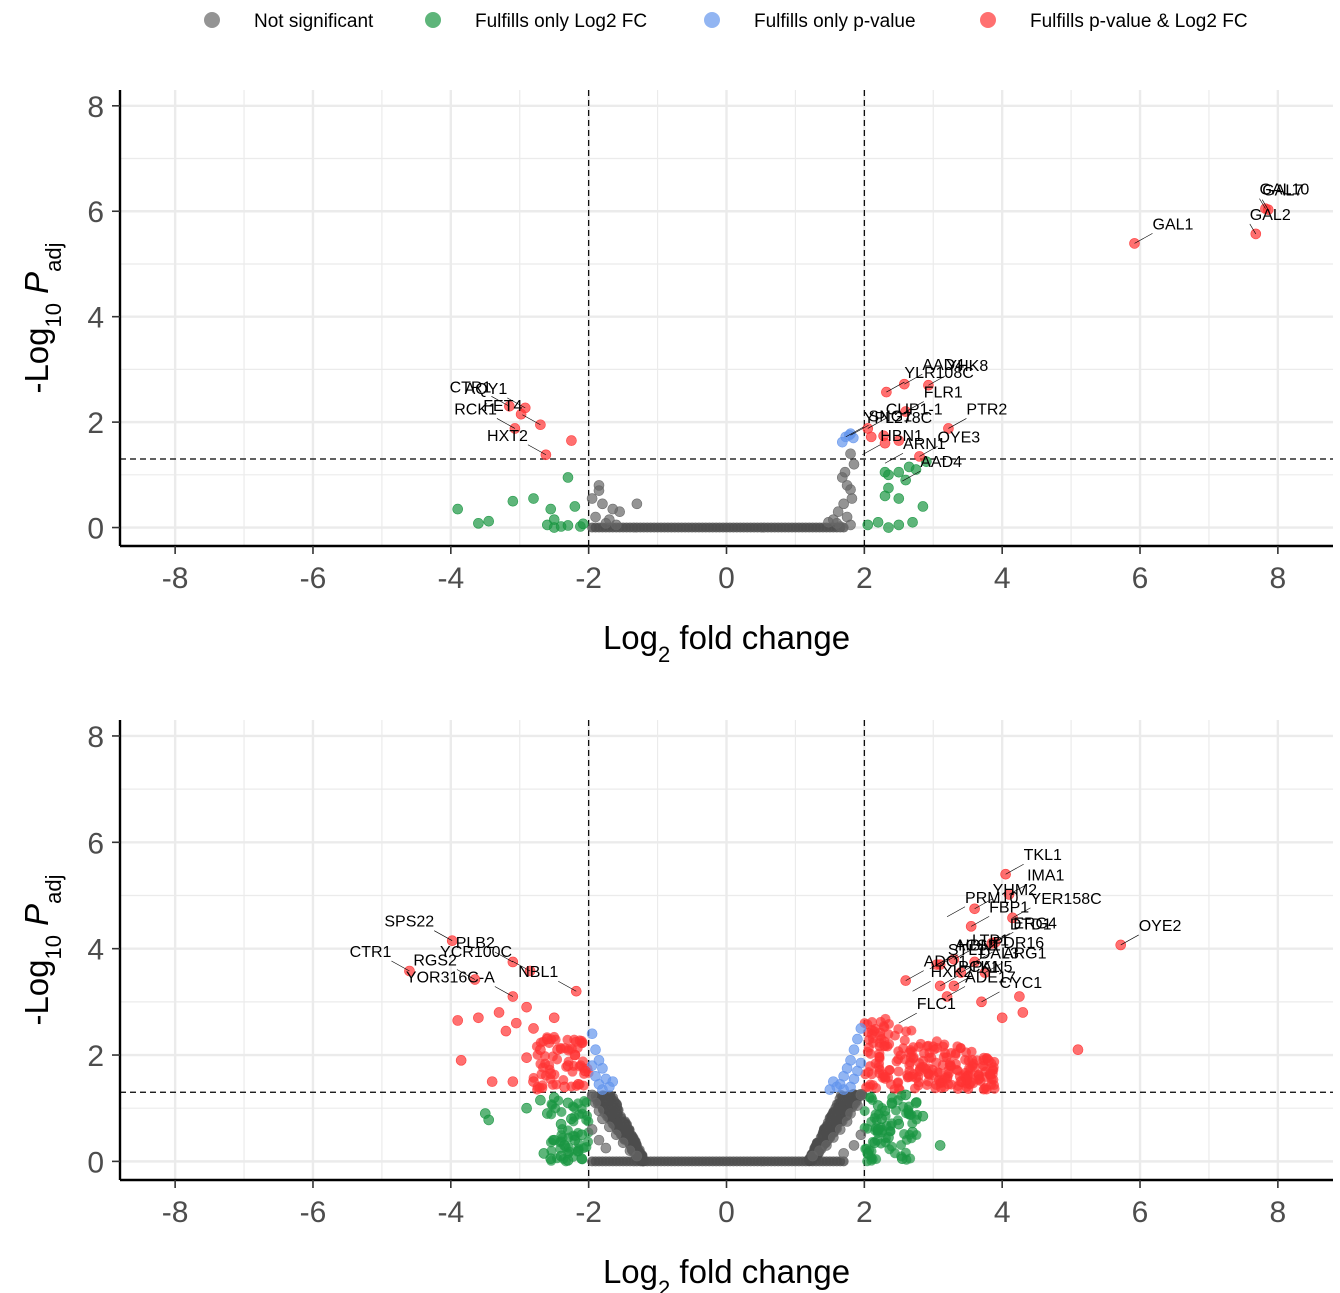 Image resolution: width=1340 pixels, height=1293 pixels. I want to click on gene-label-yor316c-a: YOR316C-A, so click(450, 978).